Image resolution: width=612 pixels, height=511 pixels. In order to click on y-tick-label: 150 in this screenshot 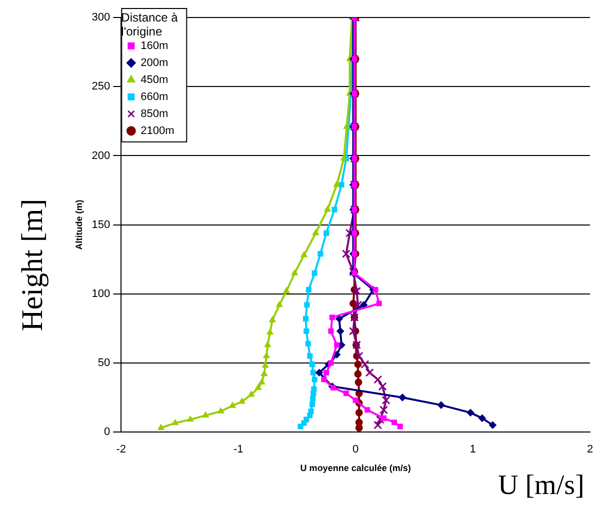, I will do `click(101, 224)`.